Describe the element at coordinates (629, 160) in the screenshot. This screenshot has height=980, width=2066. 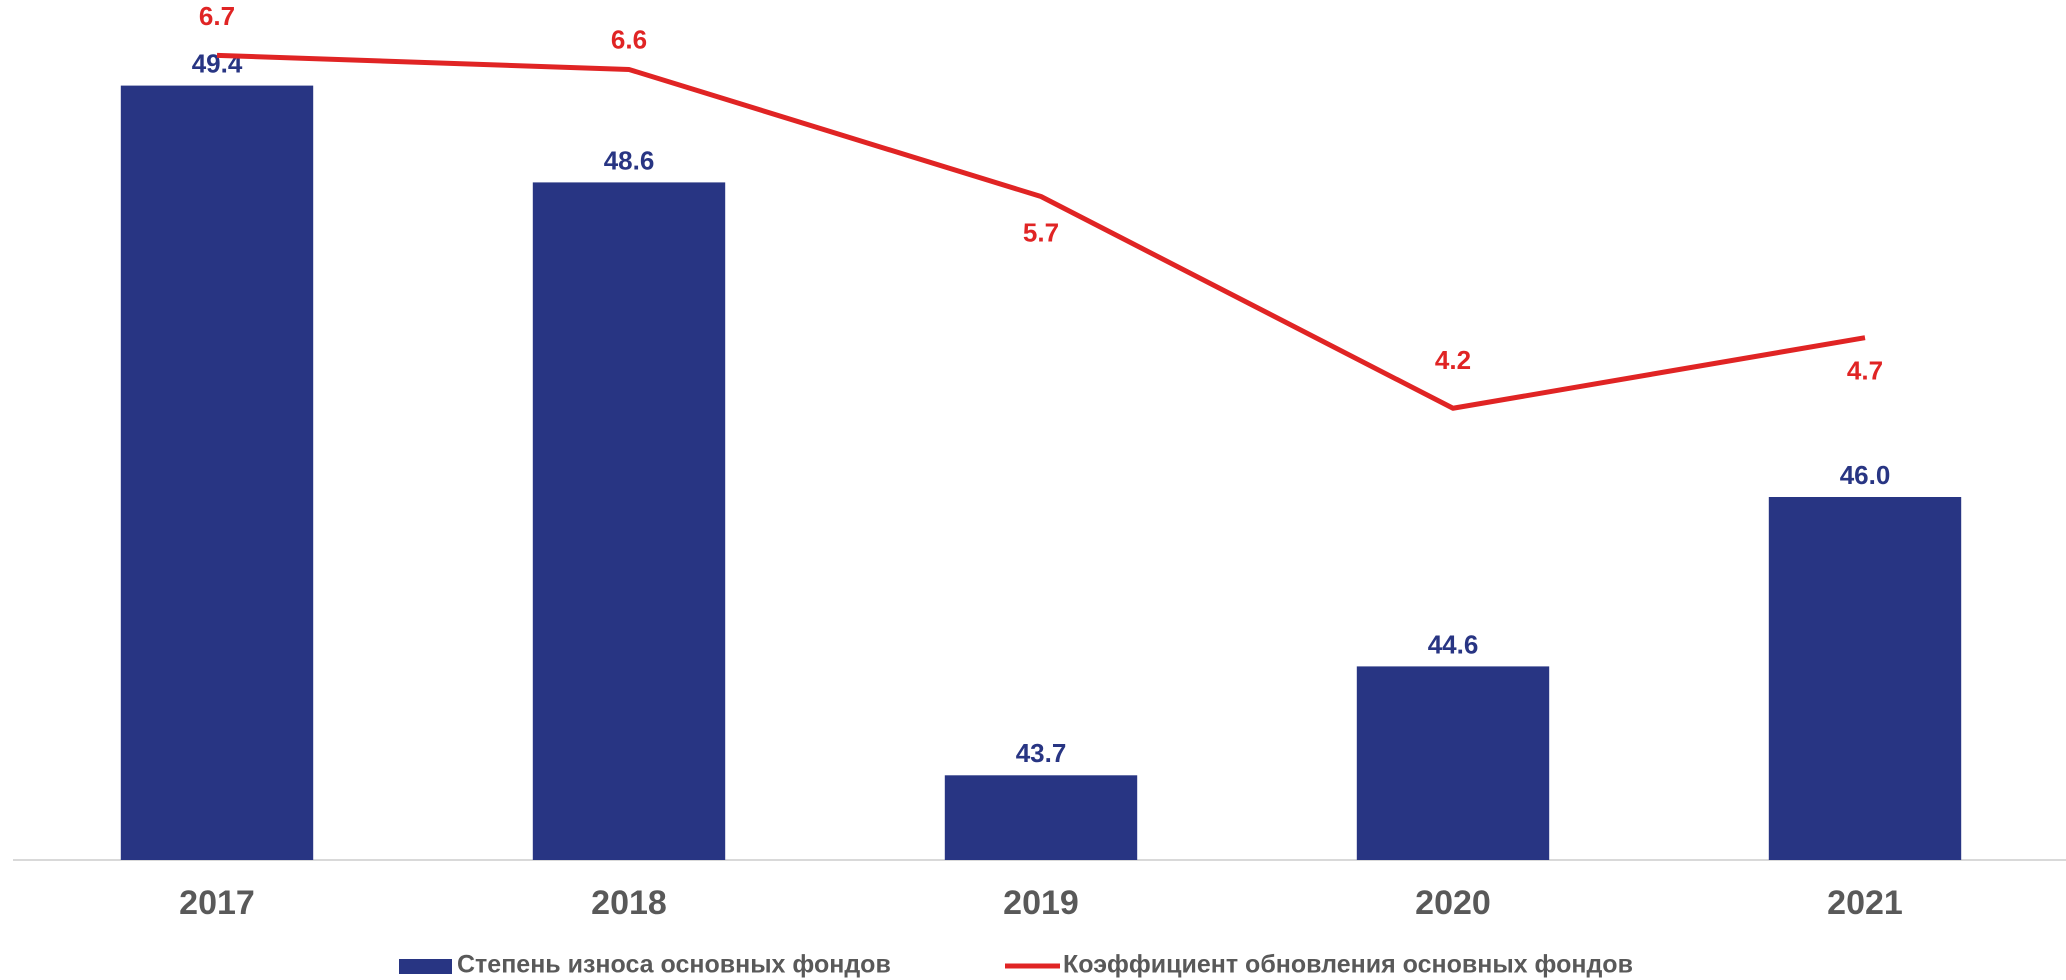
I see `data-label: 48.6` at that location.